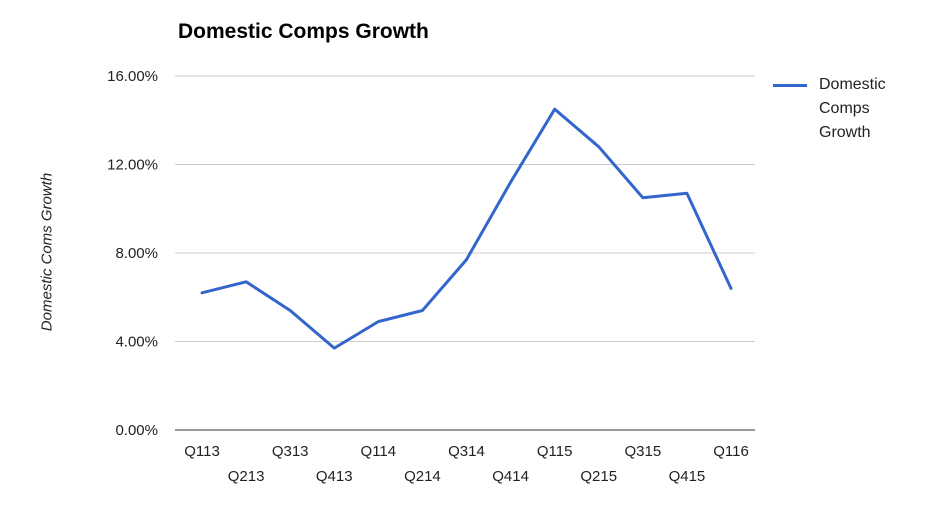  What do you see at coordinates (731, 451) in the screenshot?
I see `x-tick-label: Q116` at bounding box center [731, 451].